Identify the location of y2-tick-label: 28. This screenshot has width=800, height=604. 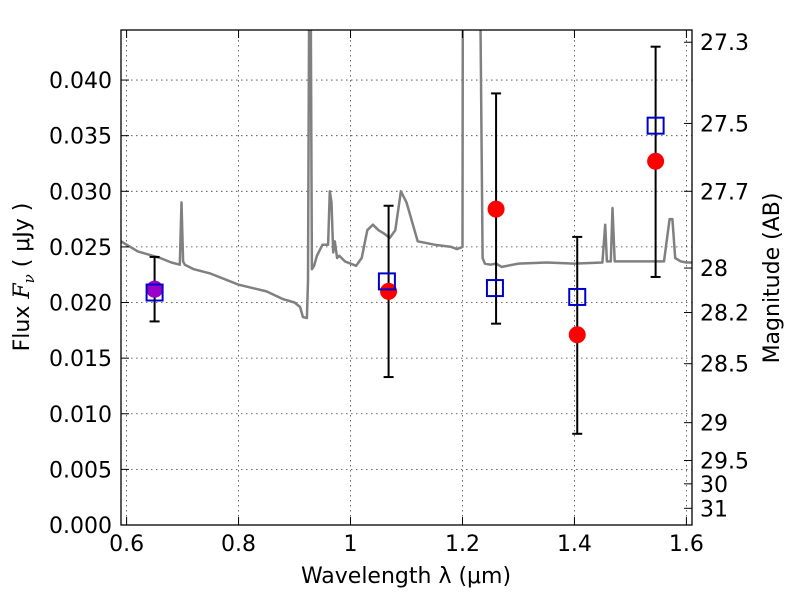
(714, 269).